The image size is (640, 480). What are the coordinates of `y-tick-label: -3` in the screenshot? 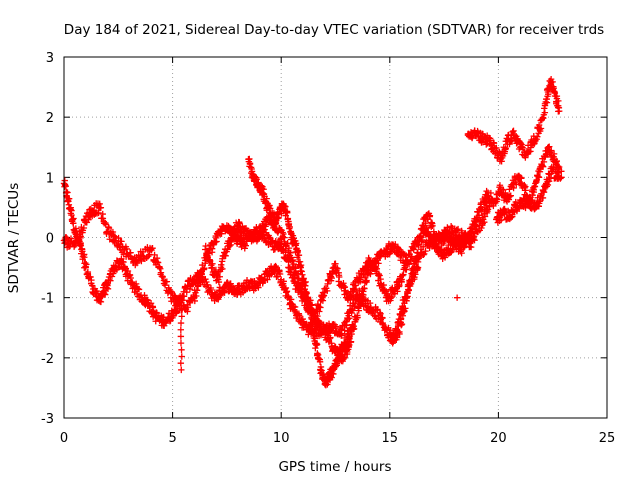 It's located at (47, 419).